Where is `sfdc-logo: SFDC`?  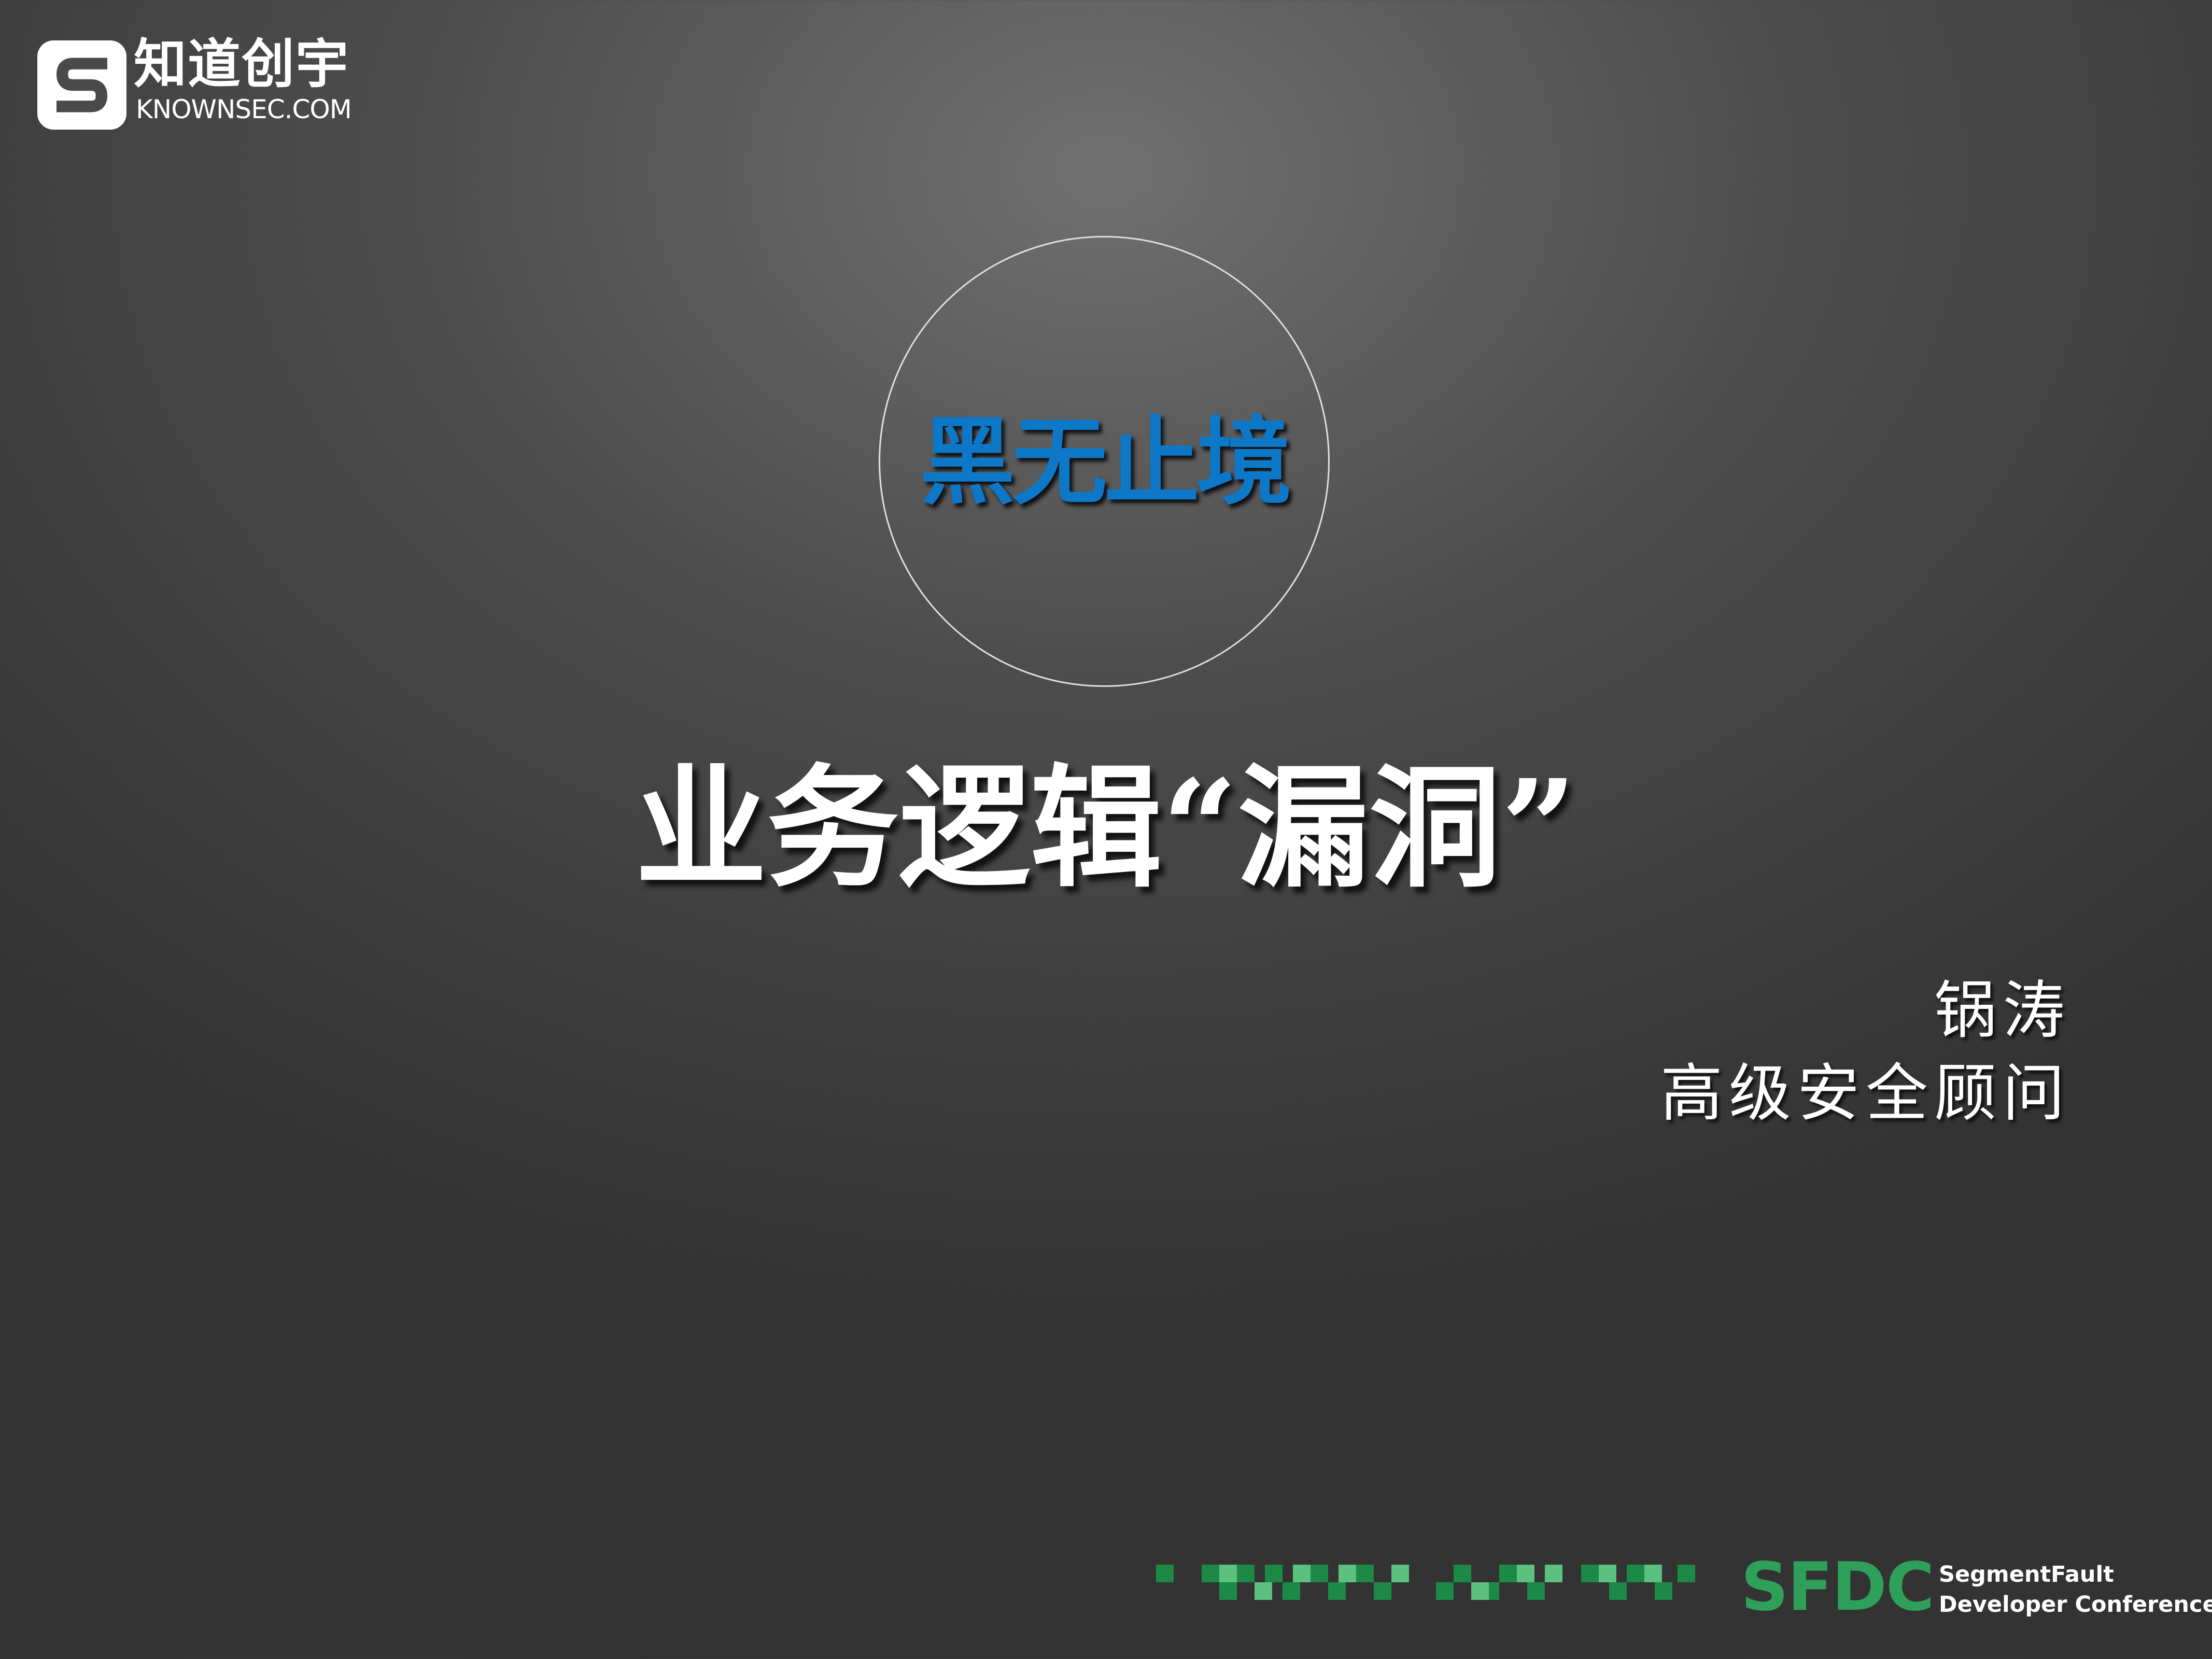 sfdc-logo: SFDC is located at coordinates (1838, 1587).